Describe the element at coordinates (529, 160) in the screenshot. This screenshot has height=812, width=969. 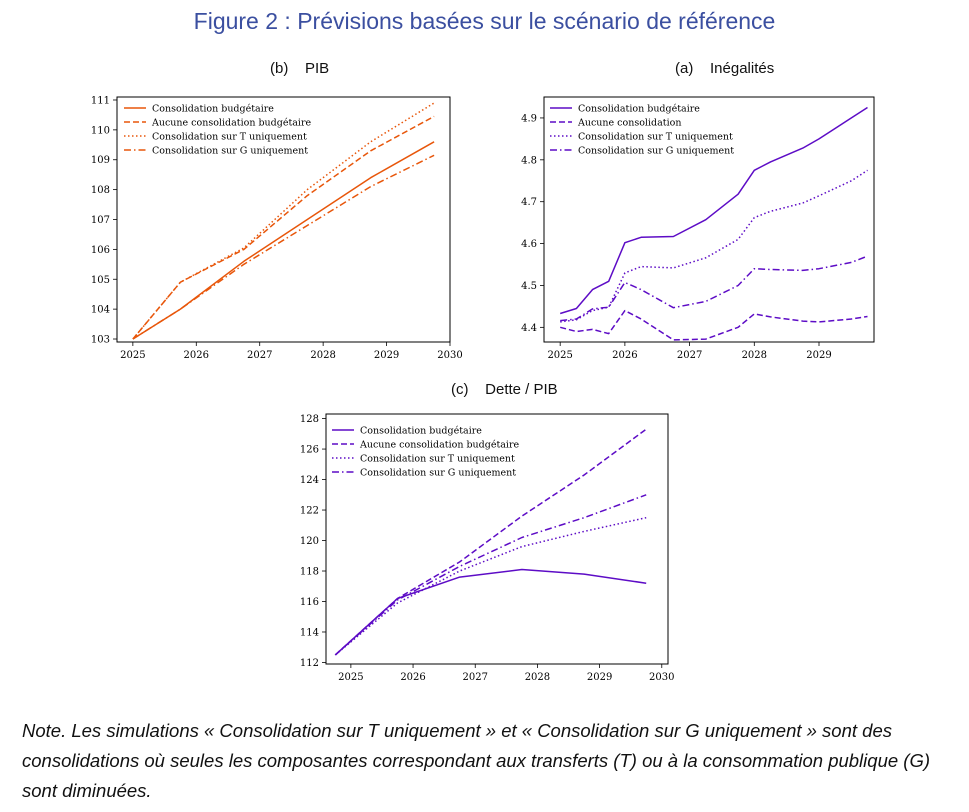
I see `y-tick-label: 4.8` at that location.